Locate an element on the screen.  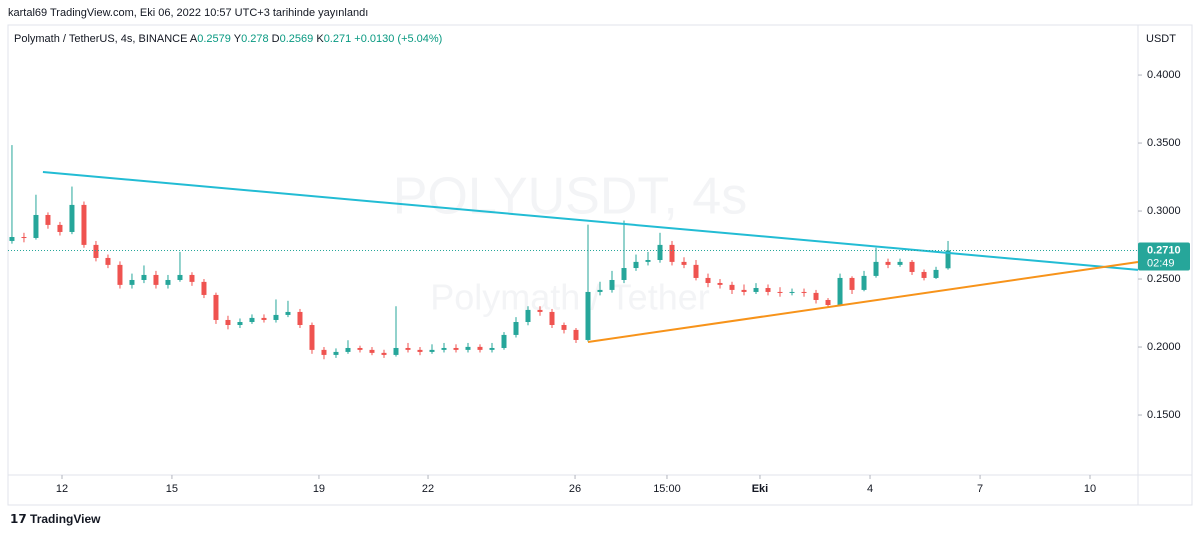
x-tick-label: Eki is located at coordinates (760, 489).